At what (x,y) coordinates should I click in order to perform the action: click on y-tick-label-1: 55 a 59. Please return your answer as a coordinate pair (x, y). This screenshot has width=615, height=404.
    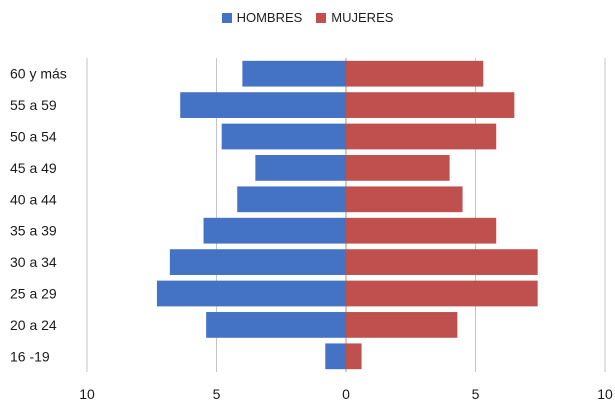
    Looking at the image, I should click on (33, 105).